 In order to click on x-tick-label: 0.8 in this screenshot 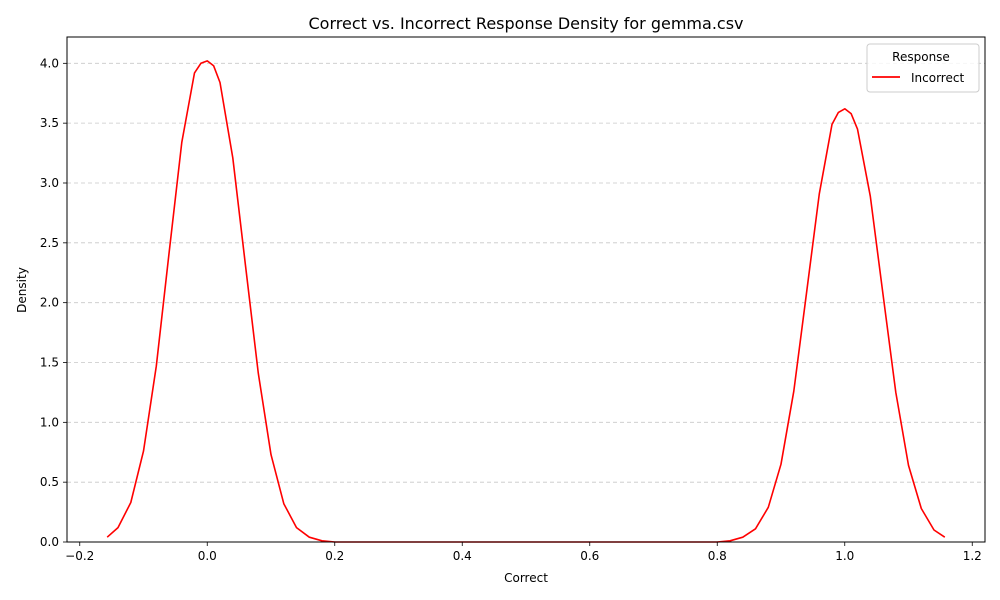, I will do `click(717, 556)`.